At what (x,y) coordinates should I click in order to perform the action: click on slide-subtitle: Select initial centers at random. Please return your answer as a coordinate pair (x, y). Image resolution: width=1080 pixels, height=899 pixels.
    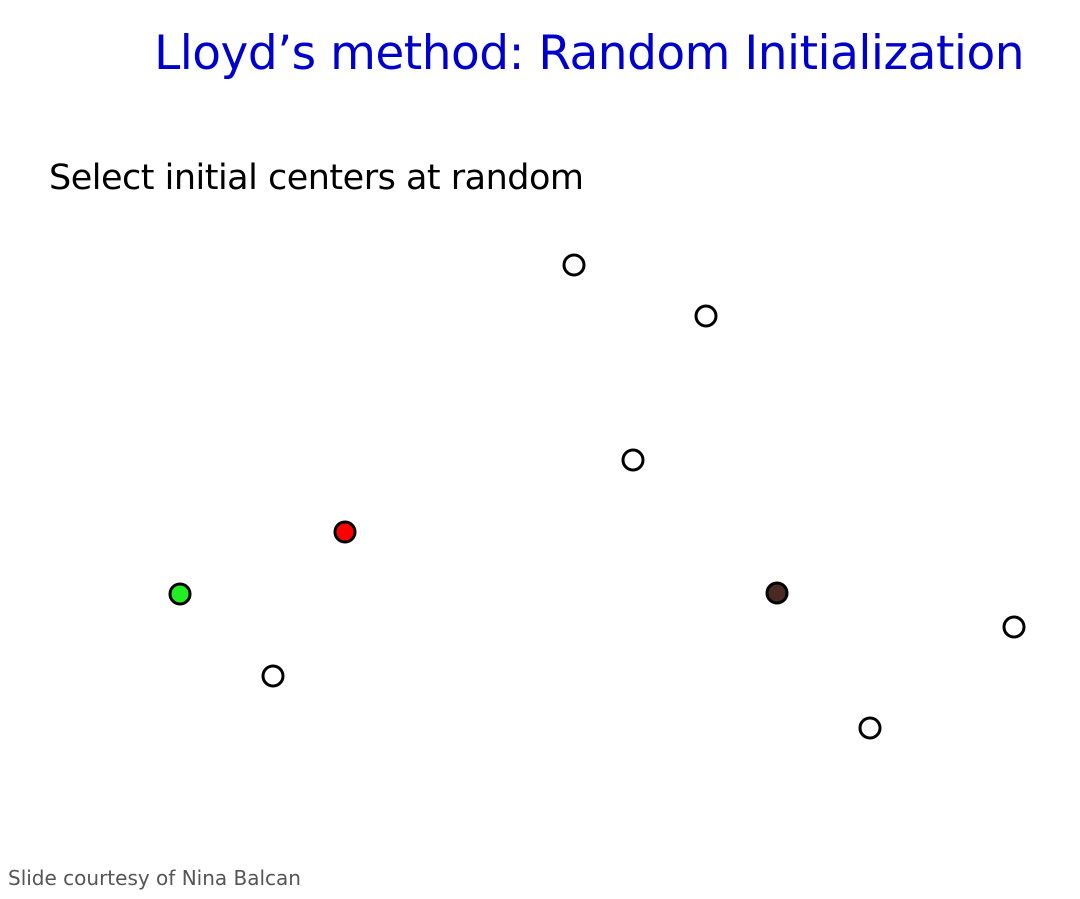
    Looking at the image, I should click on (316, 178).